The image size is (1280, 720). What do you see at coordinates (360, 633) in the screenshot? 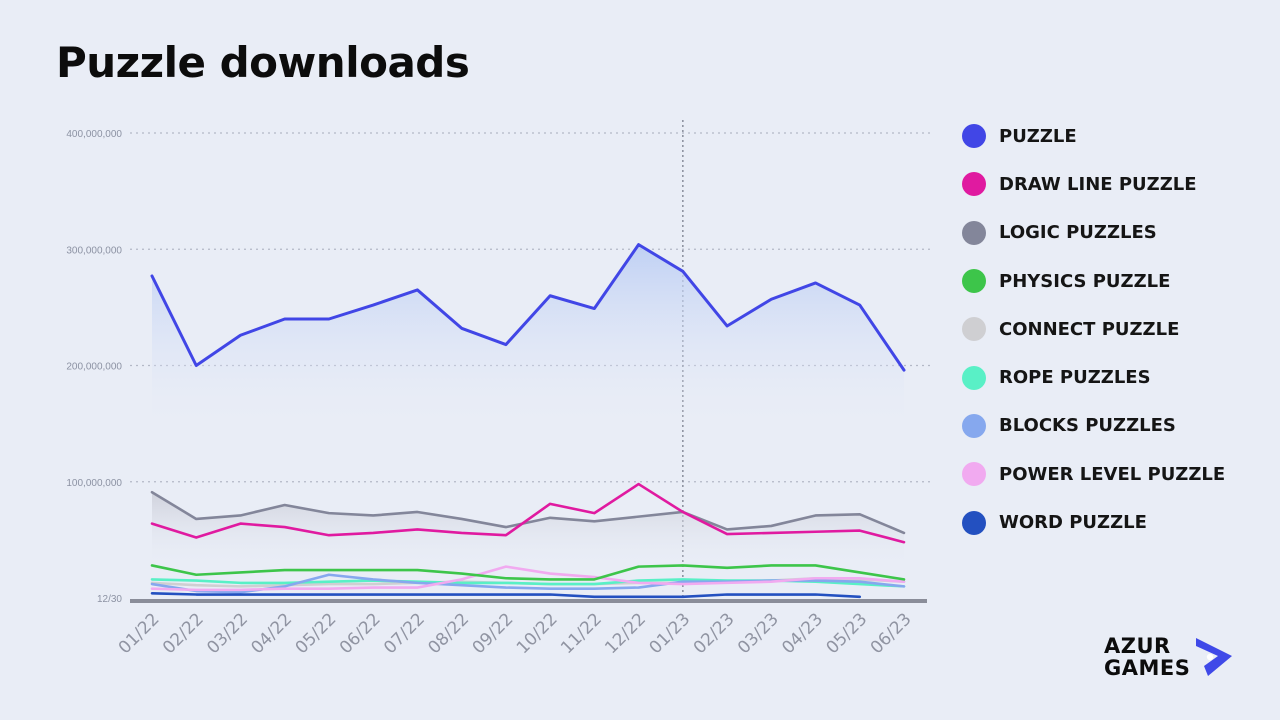
I see `x-tick-label: 06/22` at bounding box center [360, 633].